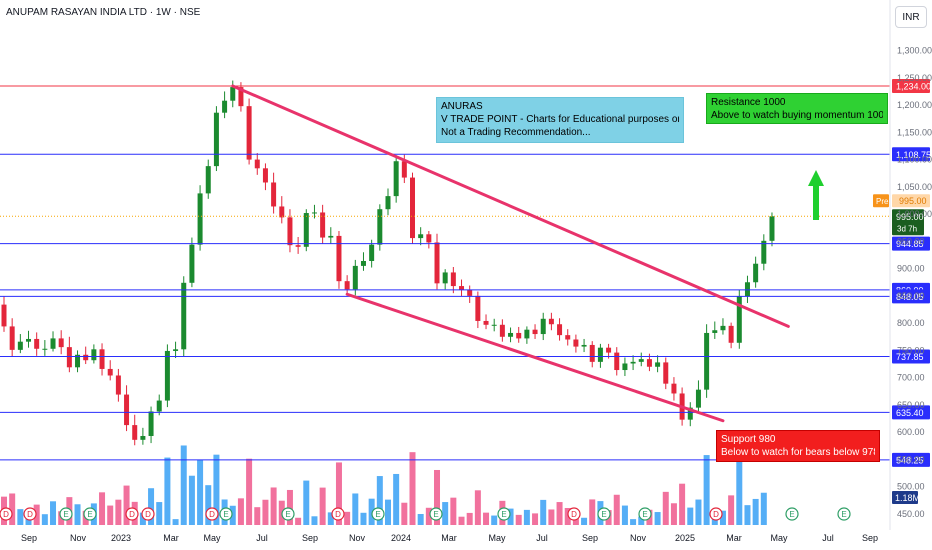  What do you see at coordinates (797, 115) in the screenshot?
I see `resistance-note-line-2: Above to watch buying momentum 1002` at bounding box center [797, 115].